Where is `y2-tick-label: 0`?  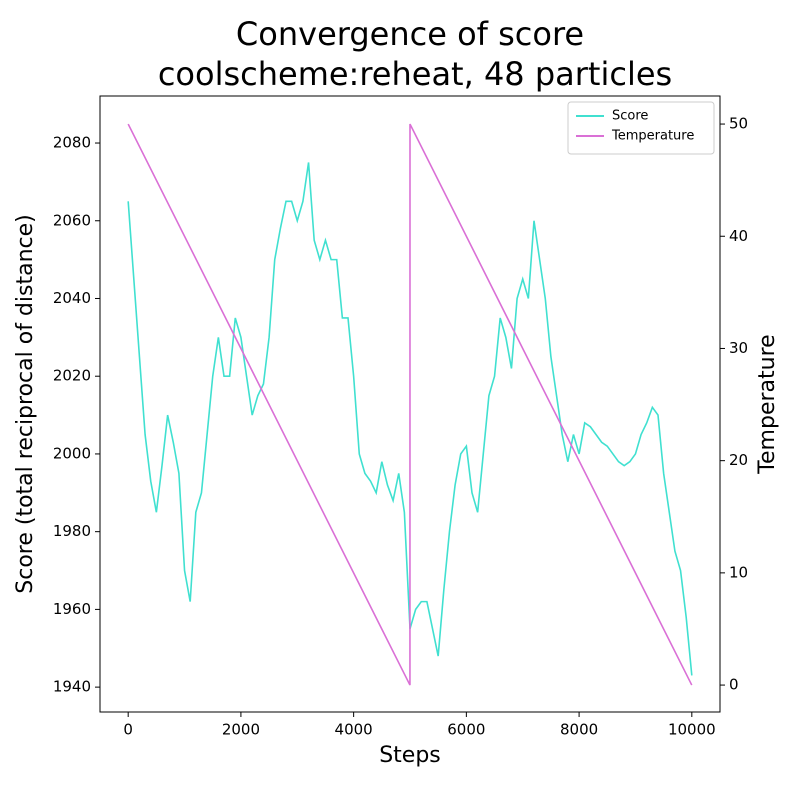 y2-tick-label: 0 is located at coordinates (734, 685).